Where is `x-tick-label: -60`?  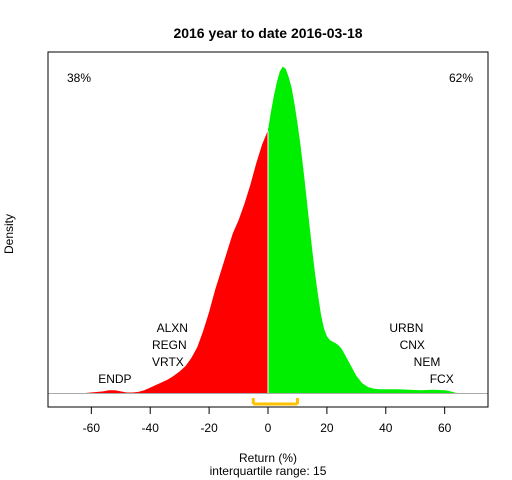 x-tick-label: -60 is located at coordinates (92, 428).